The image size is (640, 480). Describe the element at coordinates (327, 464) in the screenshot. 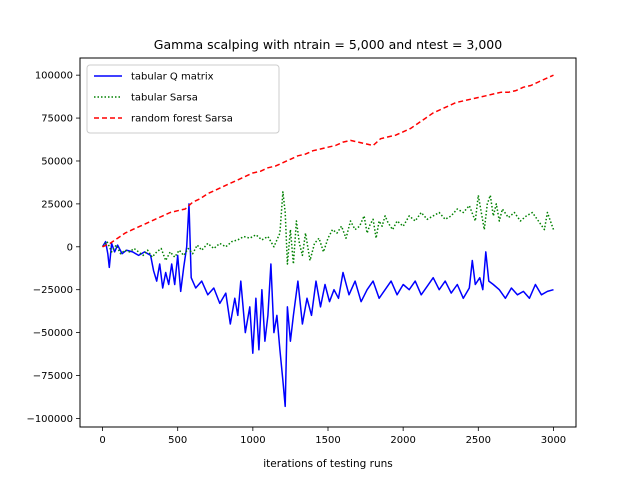

I see `x-axis-title: iterations of testing runs` at that location.